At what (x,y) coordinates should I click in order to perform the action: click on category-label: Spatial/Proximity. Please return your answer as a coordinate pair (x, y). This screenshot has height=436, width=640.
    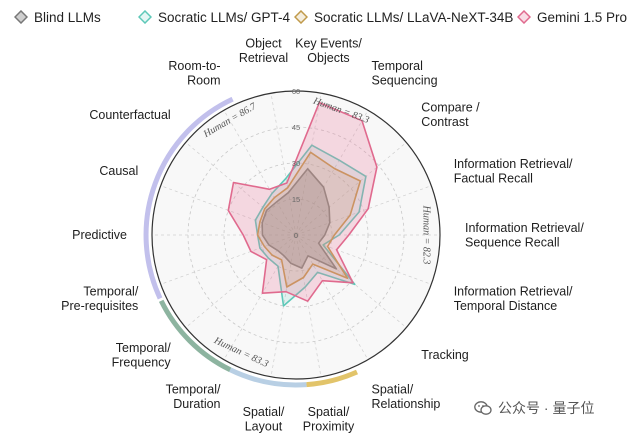
    Looking at the image, I should click on (329, 419).